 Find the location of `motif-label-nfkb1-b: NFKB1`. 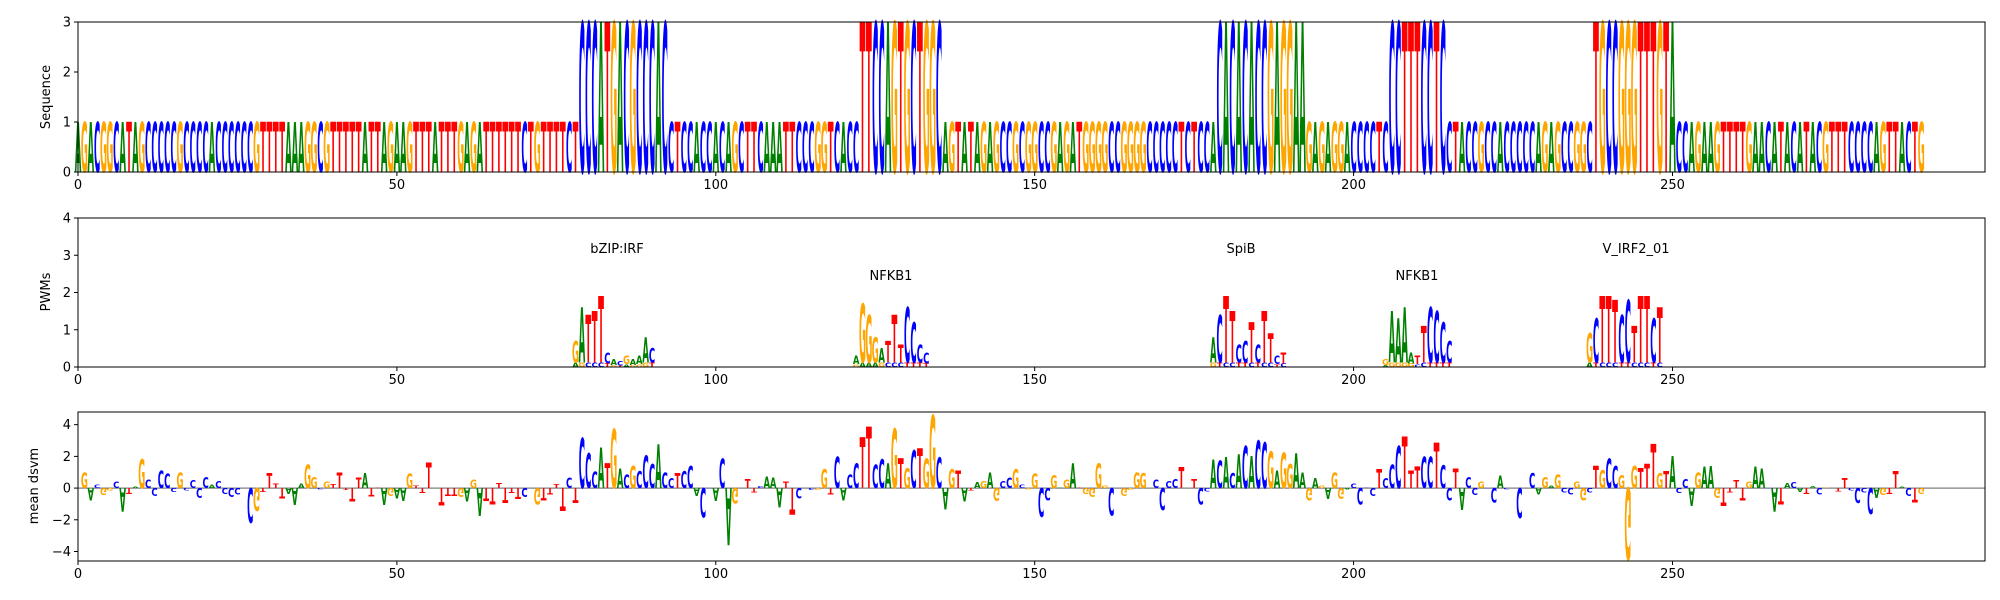

motif-label-nfkb1-b: NFKB1 is located at coordinates (1417, 276).